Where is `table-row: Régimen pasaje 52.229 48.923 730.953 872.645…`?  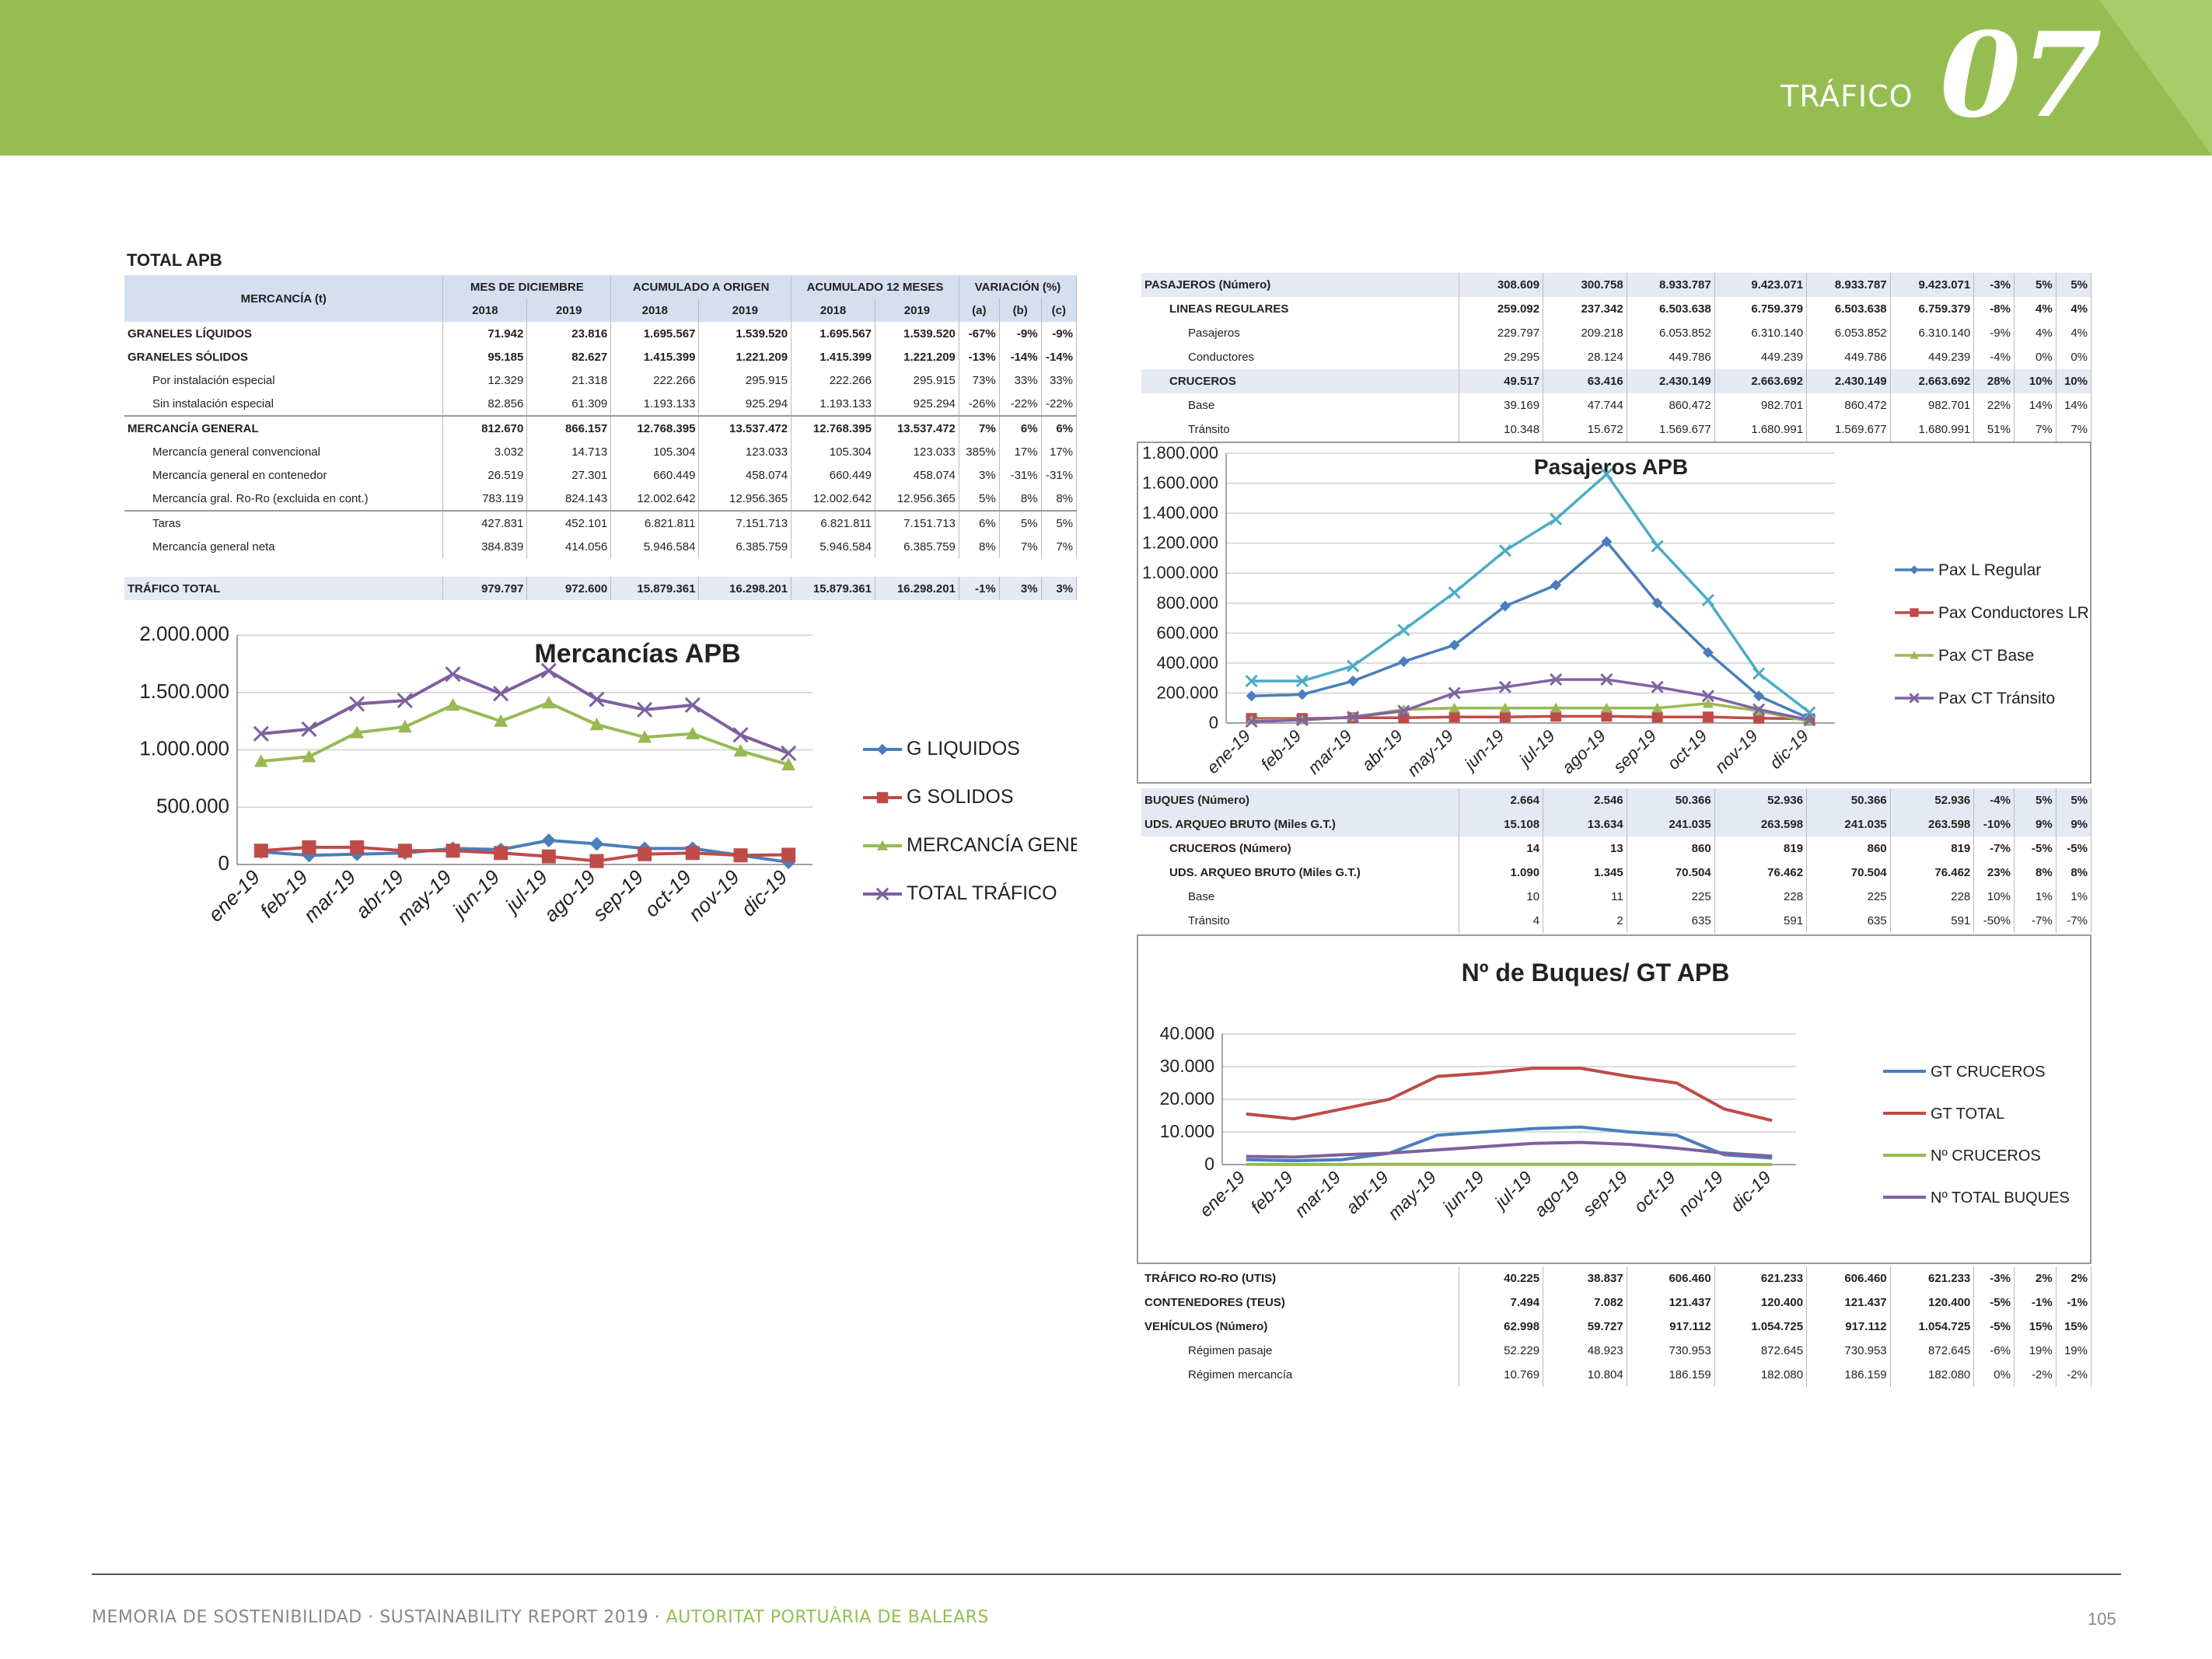
table-row: Régimen pasaje 52.229 48.923 730.953 872.645… is located at coordinates (1616, 1351).